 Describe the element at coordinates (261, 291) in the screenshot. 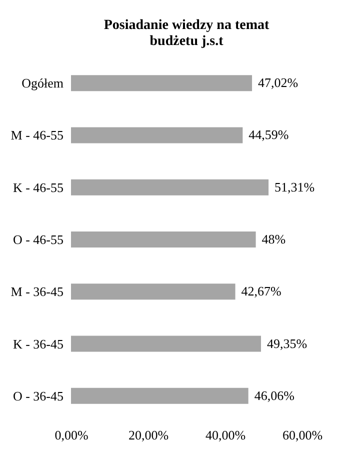

I see `data-label: 42,67%` at that location.